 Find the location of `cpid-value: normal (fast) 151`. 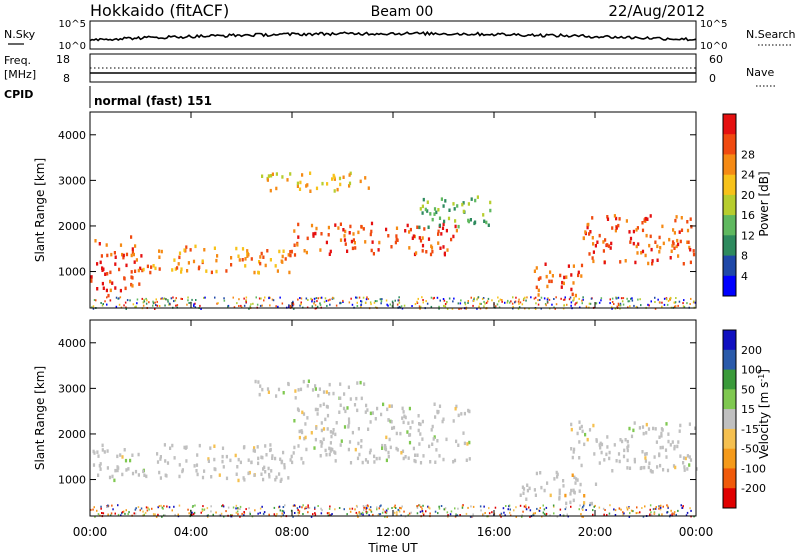

cpid-value: normal (fast) 151 is located at coordinates (153, 101).